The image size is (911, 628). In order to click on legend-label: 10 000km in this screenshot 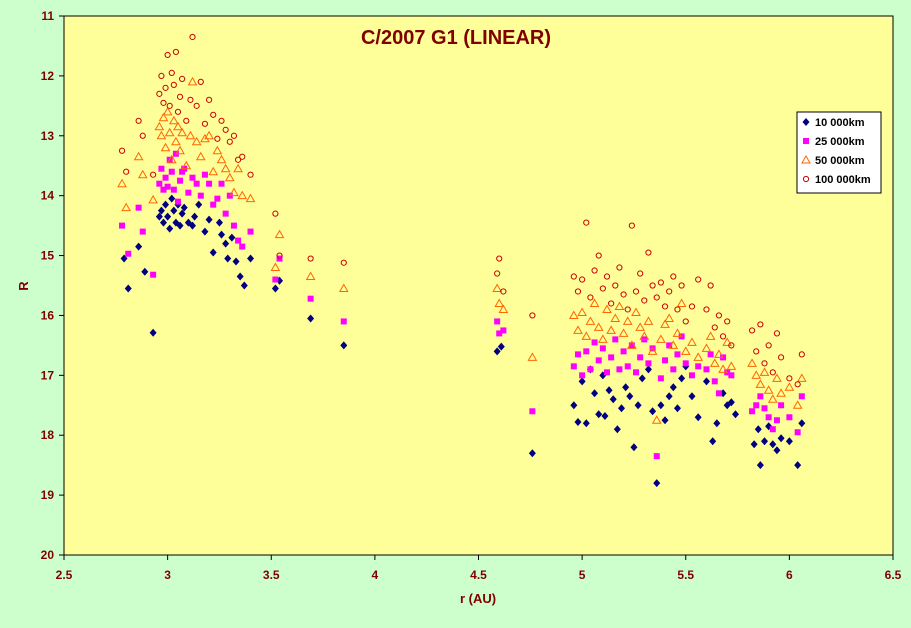, I will do `click(840, 123)`.